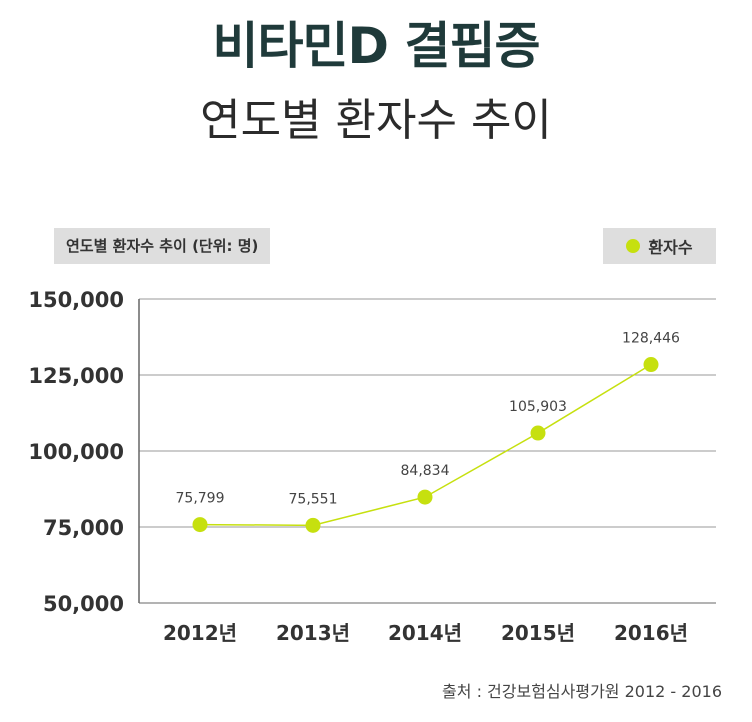 This screenshot has height=722, width=752. Describe the element at coordinates (83, 528) in the screenshot. I see `y-tick-label: 75,000` at that location.